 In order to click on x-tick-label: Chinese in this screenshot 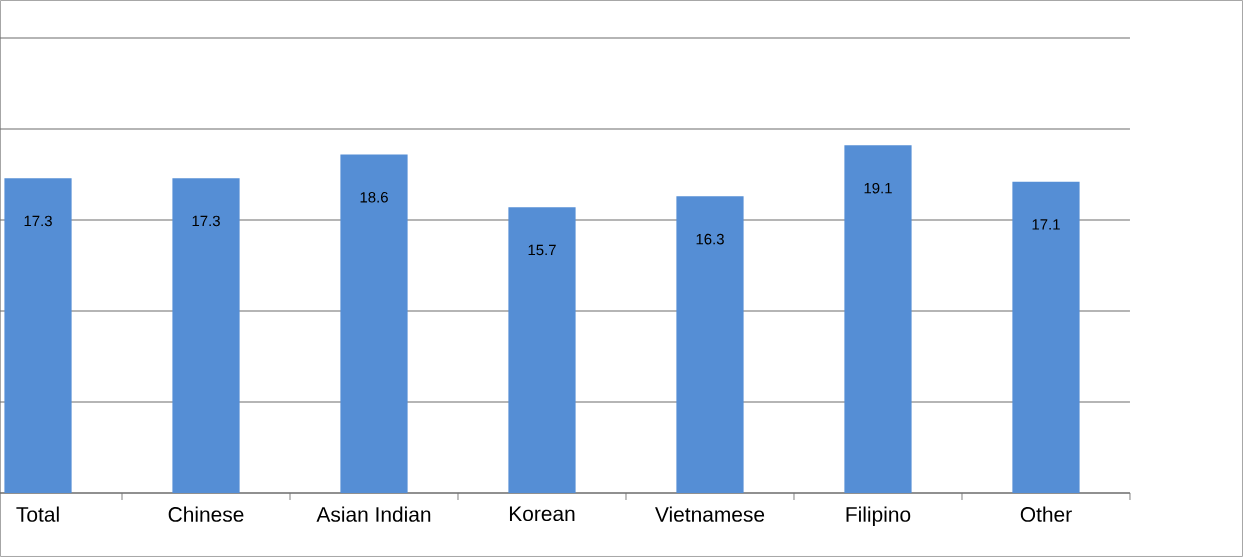, I will do `click(206, 514)`.